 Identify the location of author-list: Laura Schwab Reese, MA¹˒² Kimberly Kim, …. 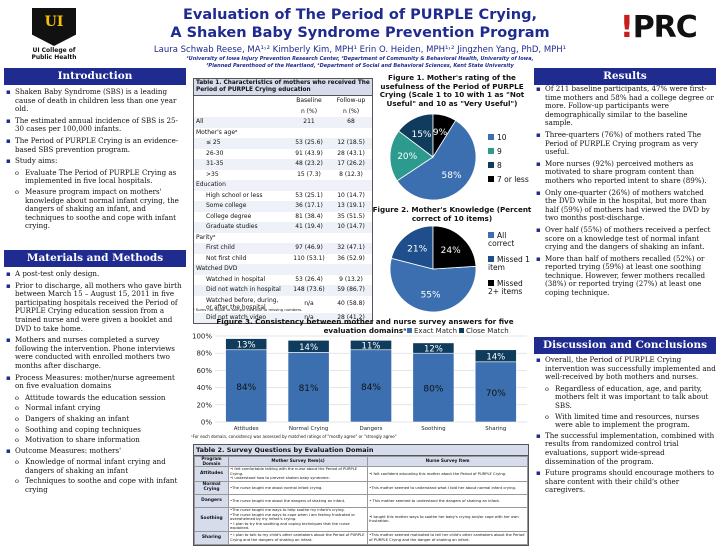
(360, 50).